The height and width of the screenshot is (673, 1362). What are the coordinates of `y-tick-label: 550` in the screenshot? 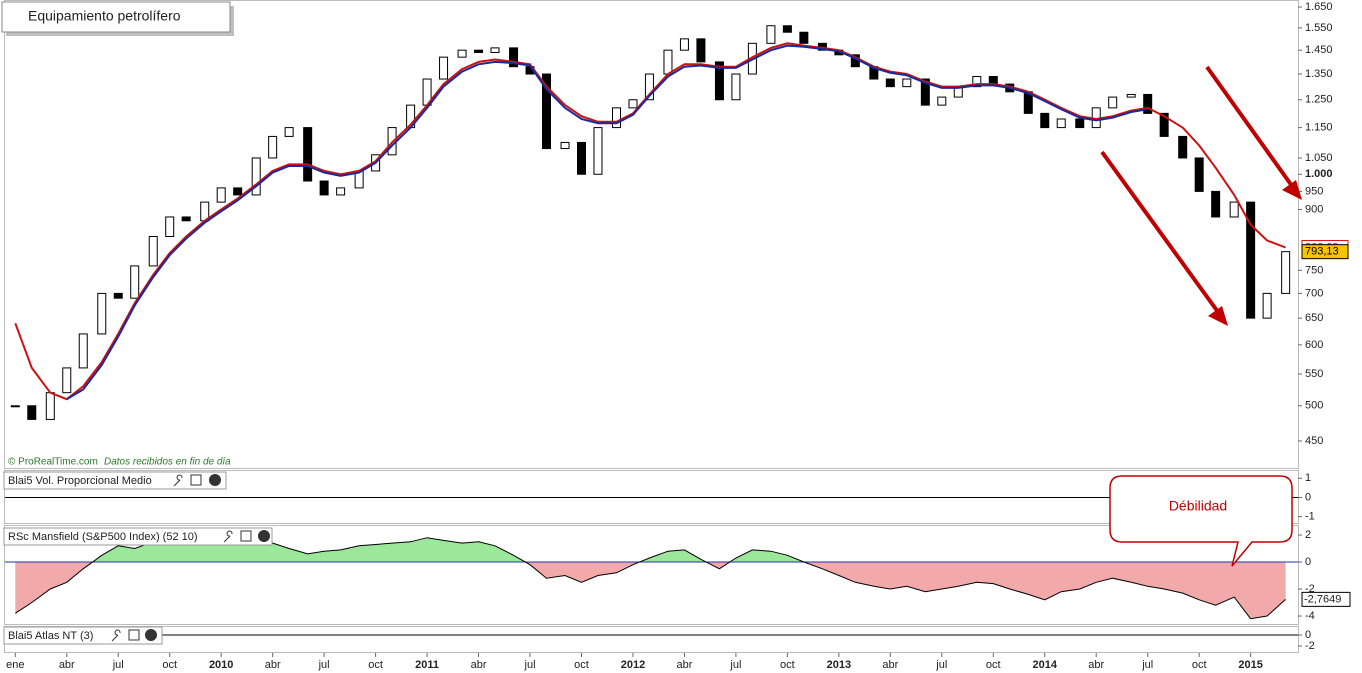 It's located at (1314, 374).